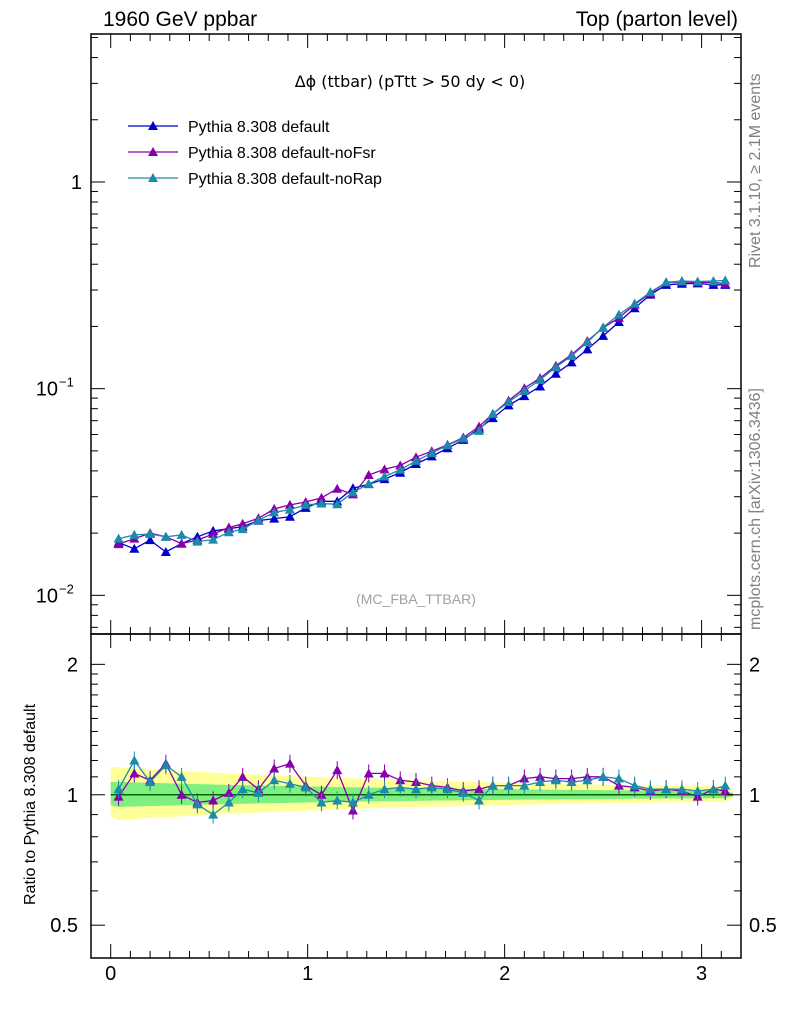 The width and height of the screenshot is (786, 1024). I want to click on legend-entry: Pythia 8.308 default-noFsr, so click(282, 153).